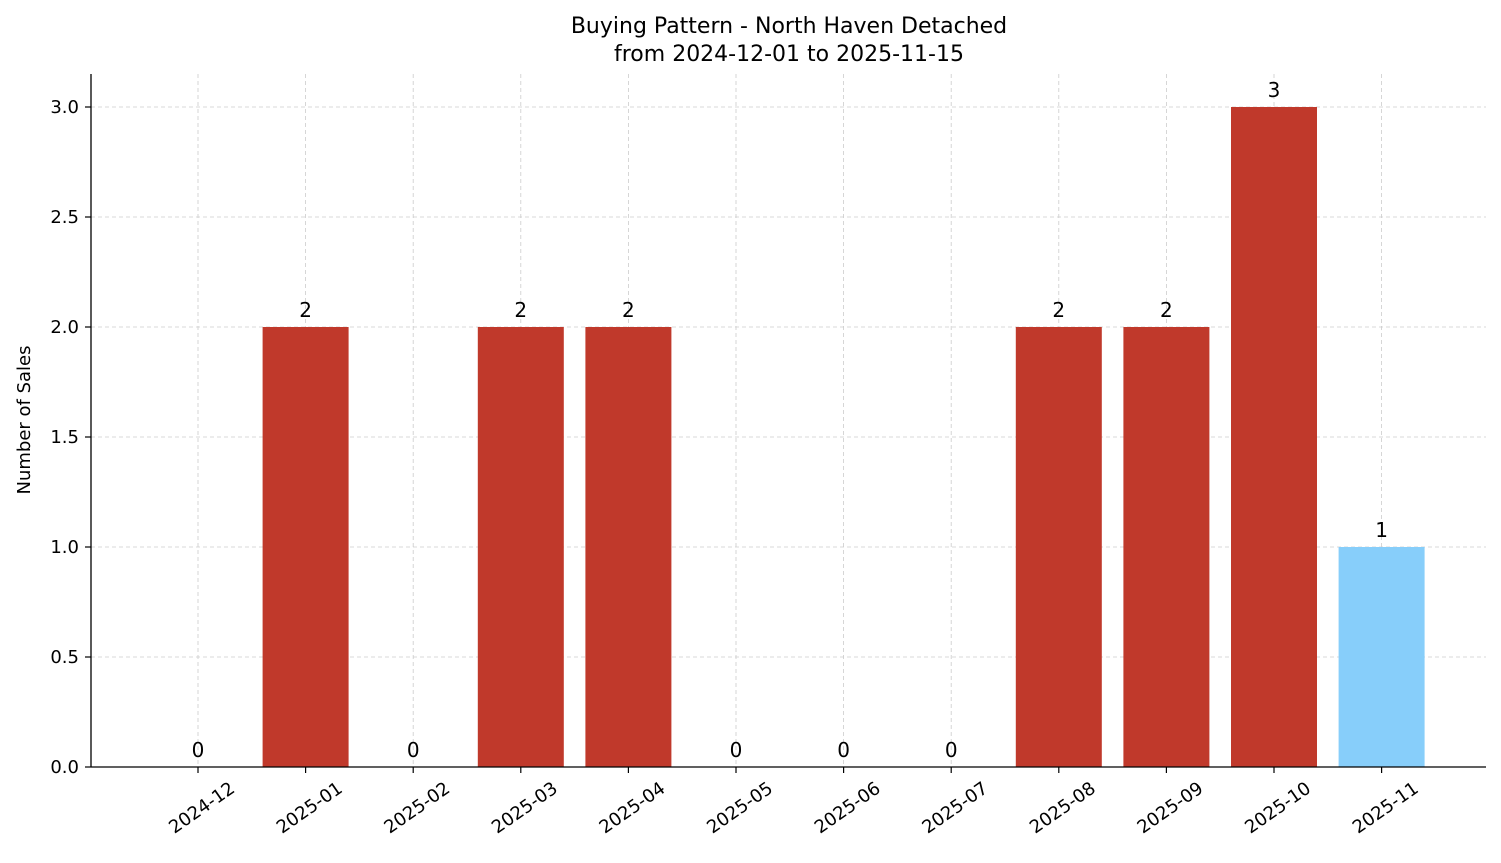 This screenshot has height=863, width=1501. What do you see at coordinates (1386, 808) in the screenshot?
I see `x-tick-label-2025-11: 2025-11` at bounding box center [1386, 808].